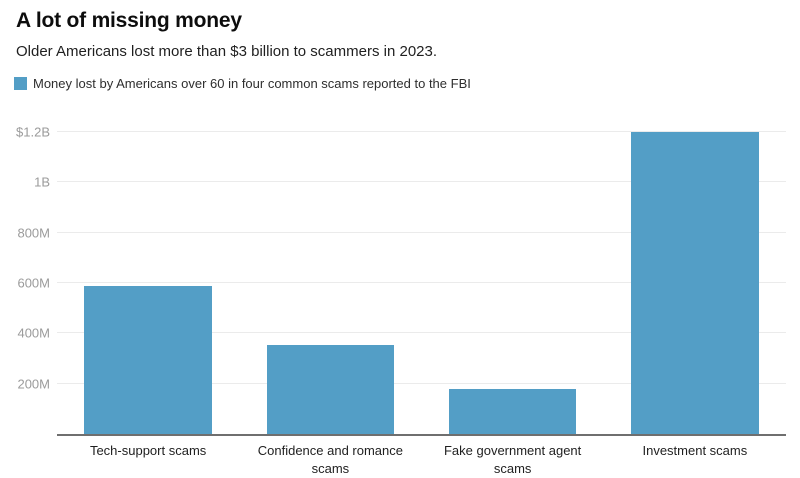  I want to click on gridline-600m, so click(421, 283).